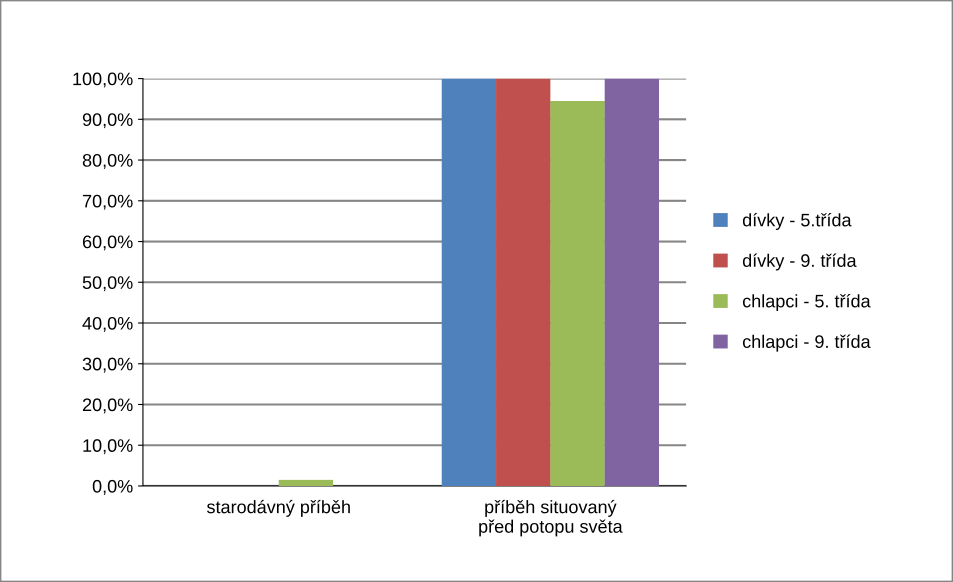  What do you see at coordinates (112, 487) in the screenshot?
I see `y-tick-label: 0,0%` at bounding box center [112, 487].